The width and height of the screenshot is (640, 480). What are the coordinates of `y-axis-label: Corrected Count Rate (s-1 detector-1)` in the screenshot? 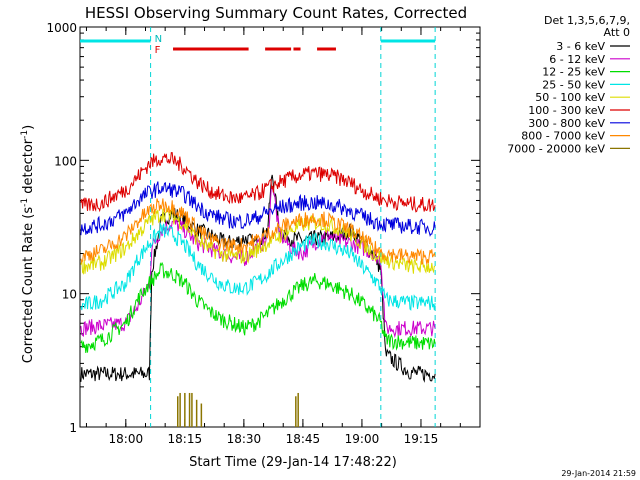 It's located at (28, 244).